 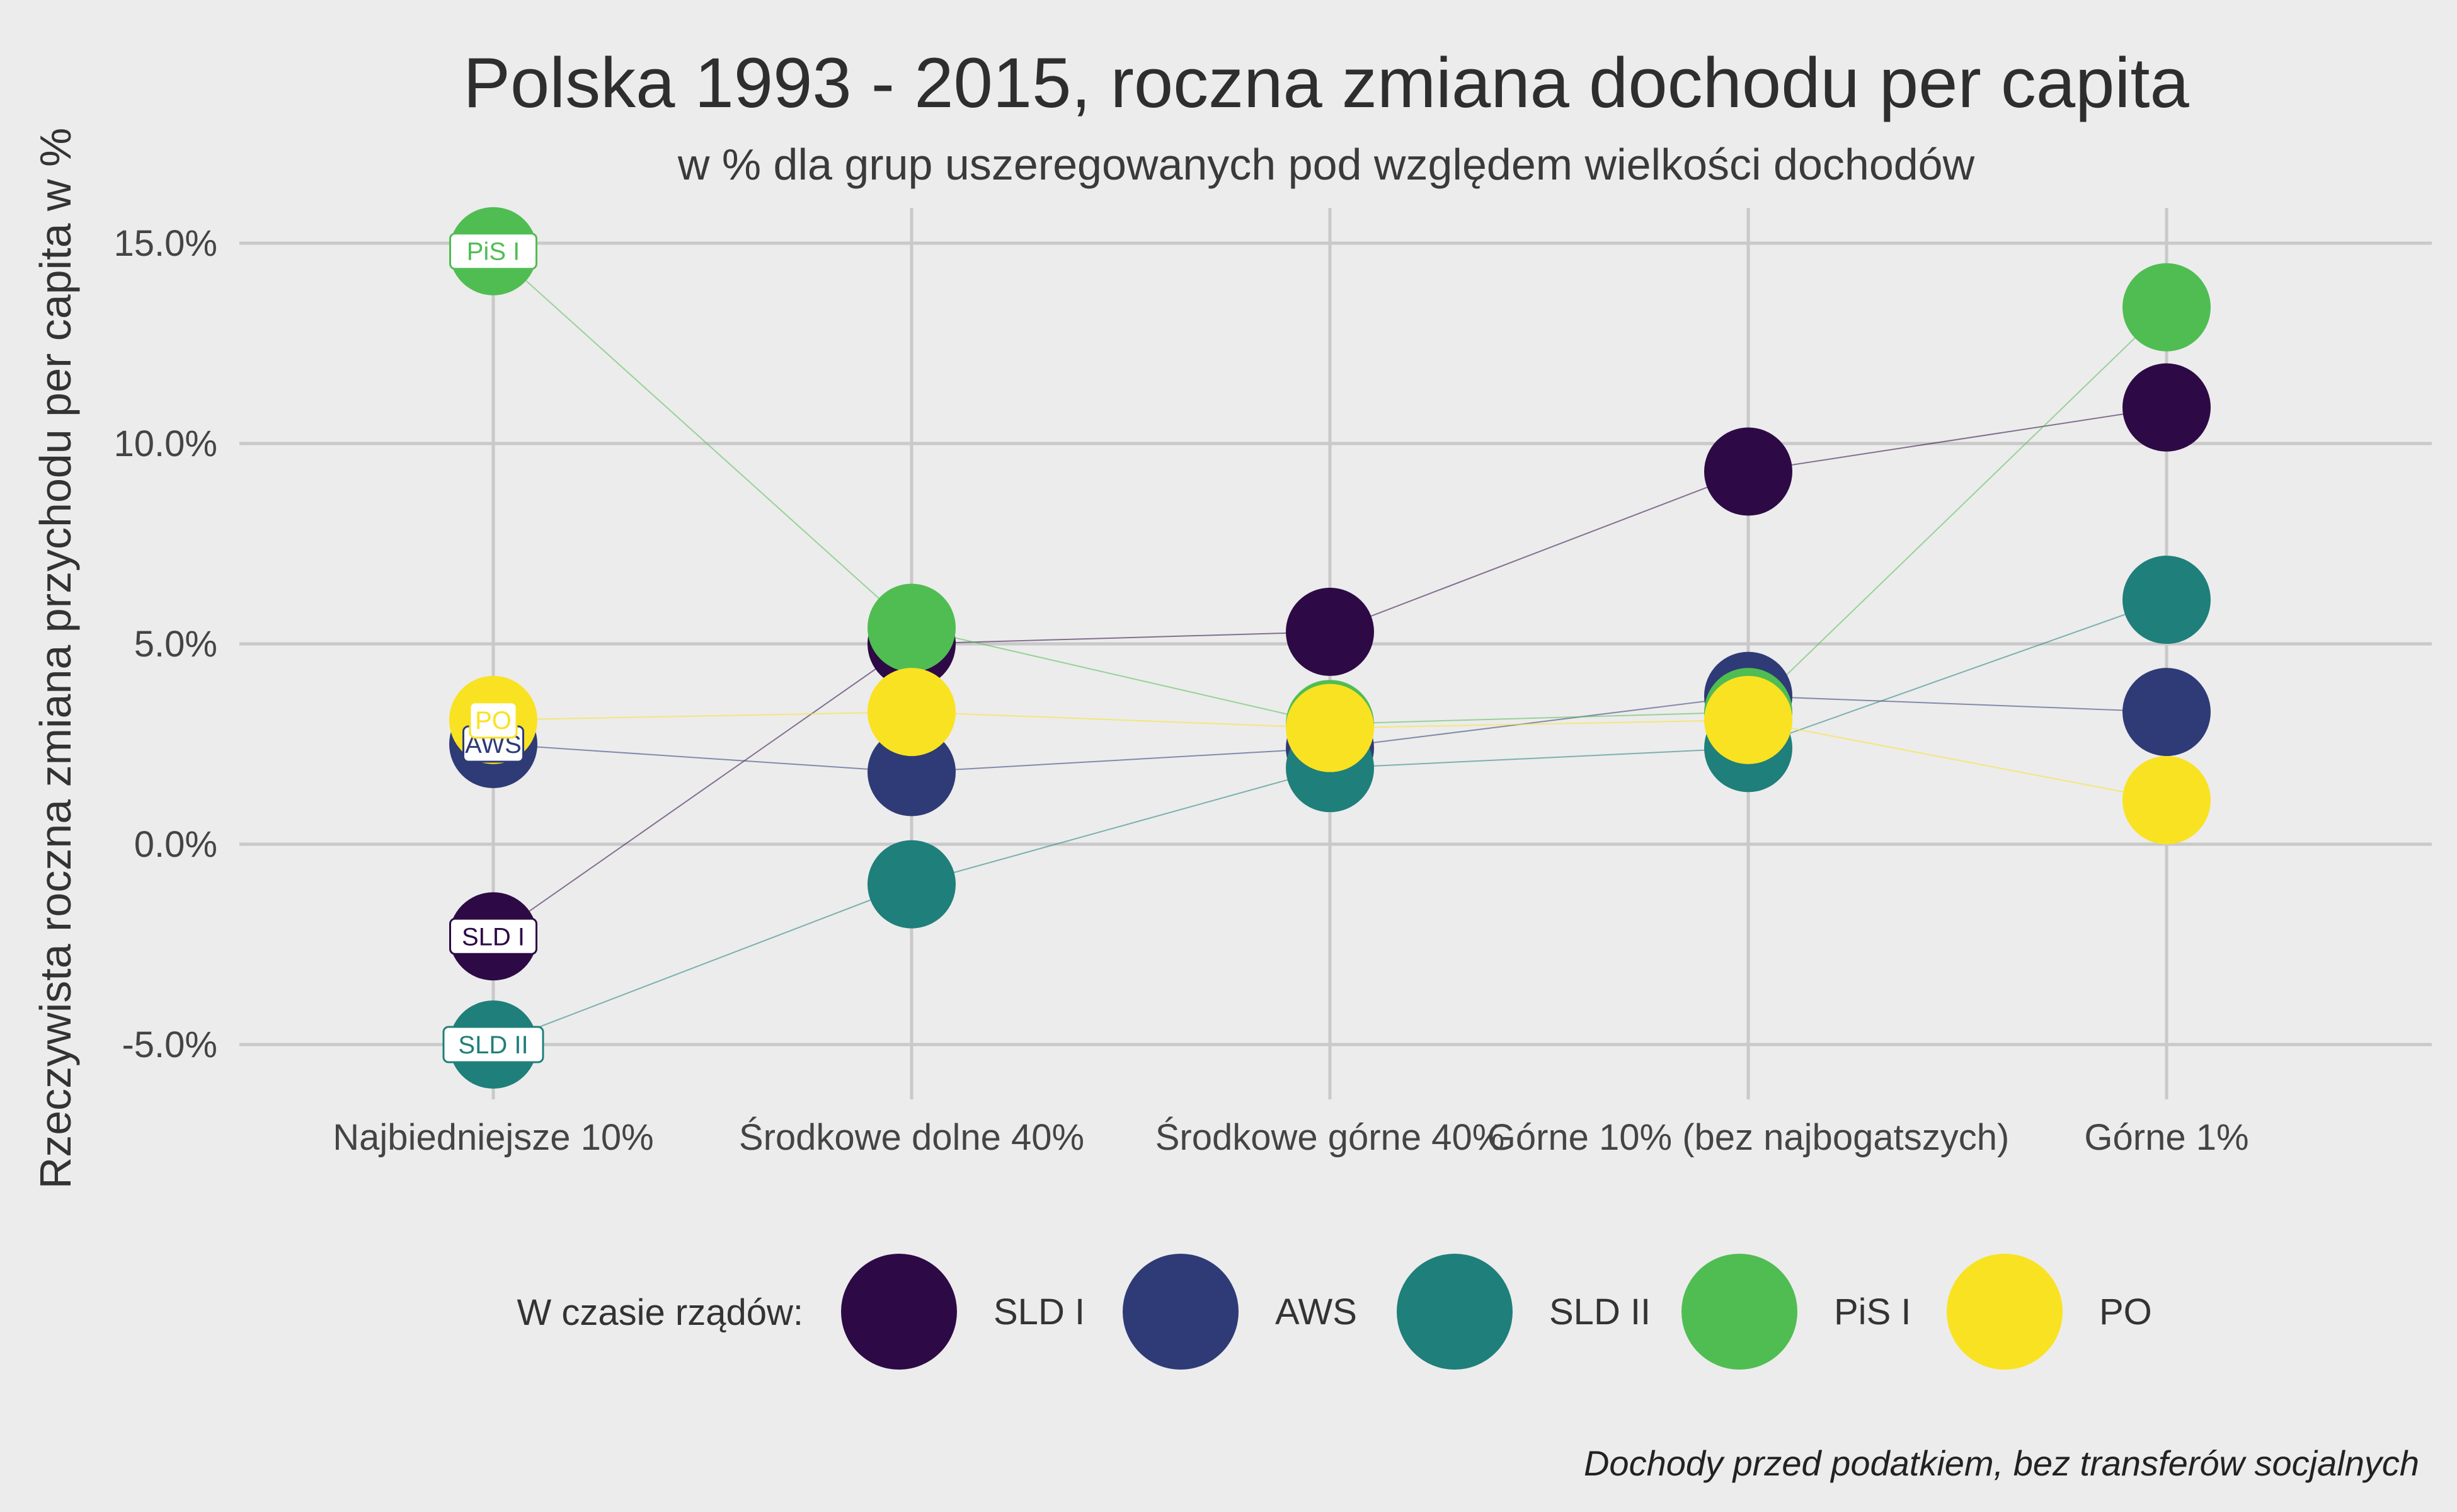 What do you see at coordinates (1330, 1137) in the screenshot?
I see `x-tick-label: Środkowe górne 40%` at bounding box center [1330, 1137].